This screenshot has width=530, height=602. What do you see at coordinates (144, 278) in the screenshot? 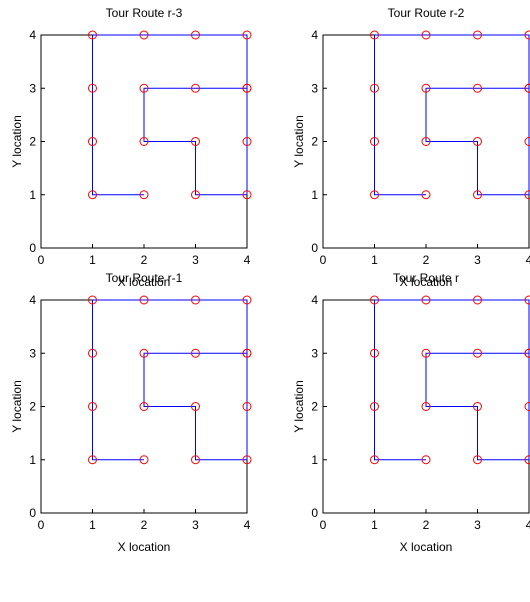
I see `chart-title: Tour Route r-1` at bounding box center [144, 278].